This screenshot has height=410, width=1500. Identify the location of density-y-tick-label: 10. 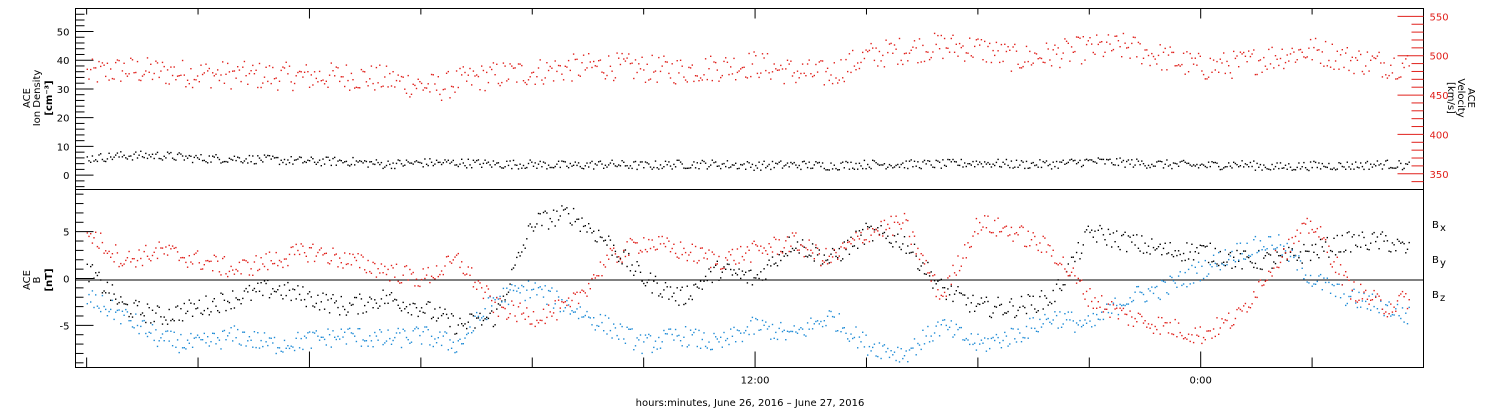
(63, 147).